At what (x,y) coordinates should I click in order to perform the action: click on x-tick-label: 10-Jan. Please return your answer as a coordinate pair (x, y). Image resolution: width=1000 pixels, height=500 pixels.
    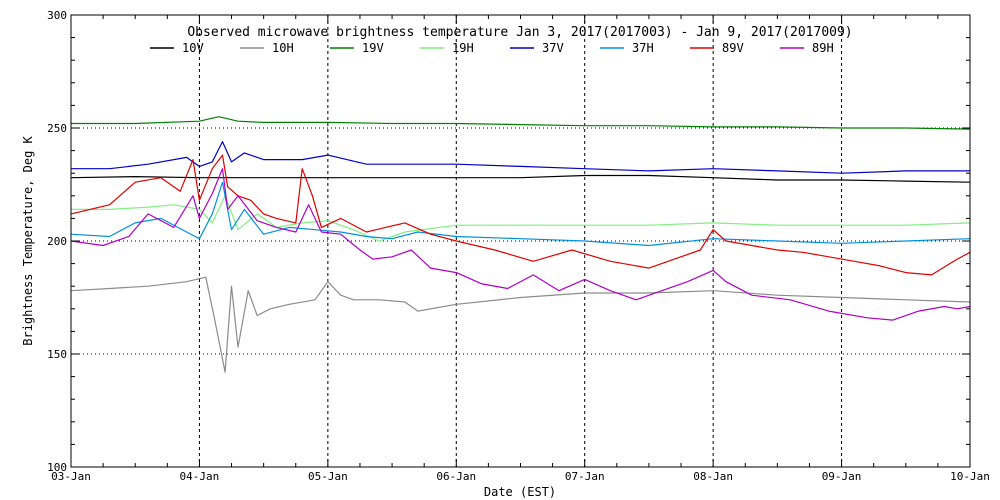
    Looking at the image, I should click on (970, 476).